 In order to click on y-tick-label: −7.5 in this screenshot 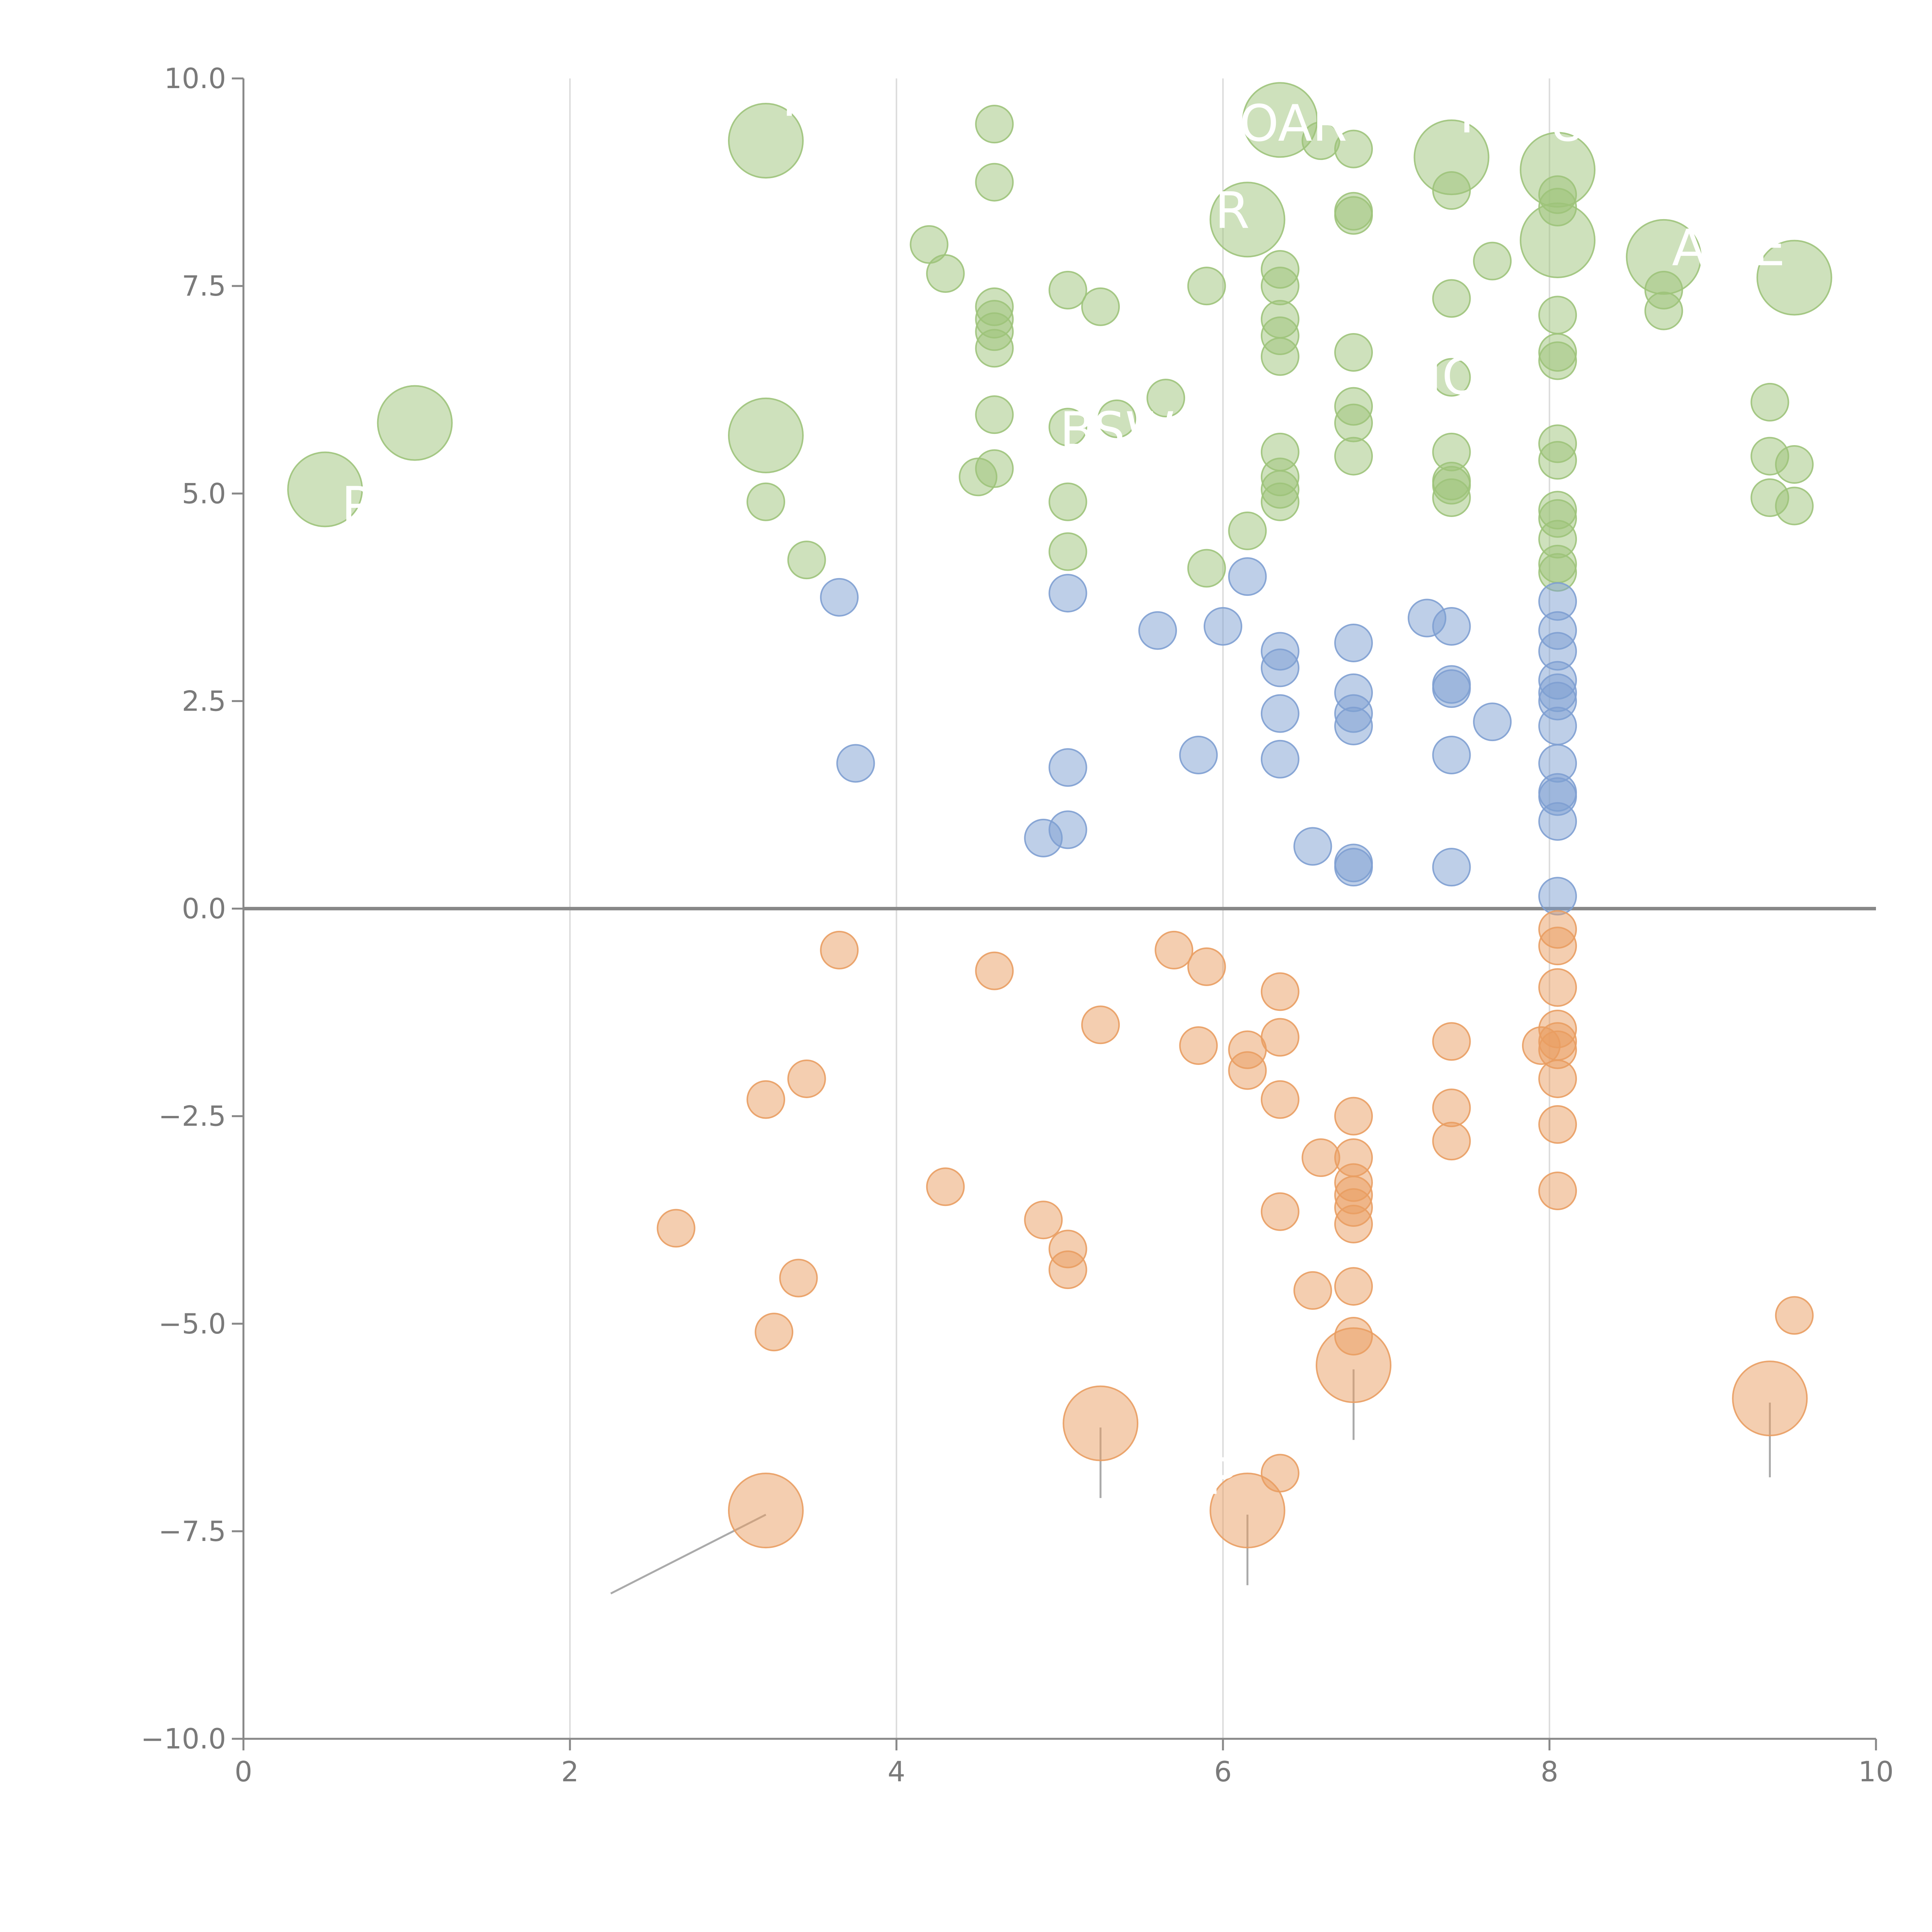, I will do `click(192, 1532)`.